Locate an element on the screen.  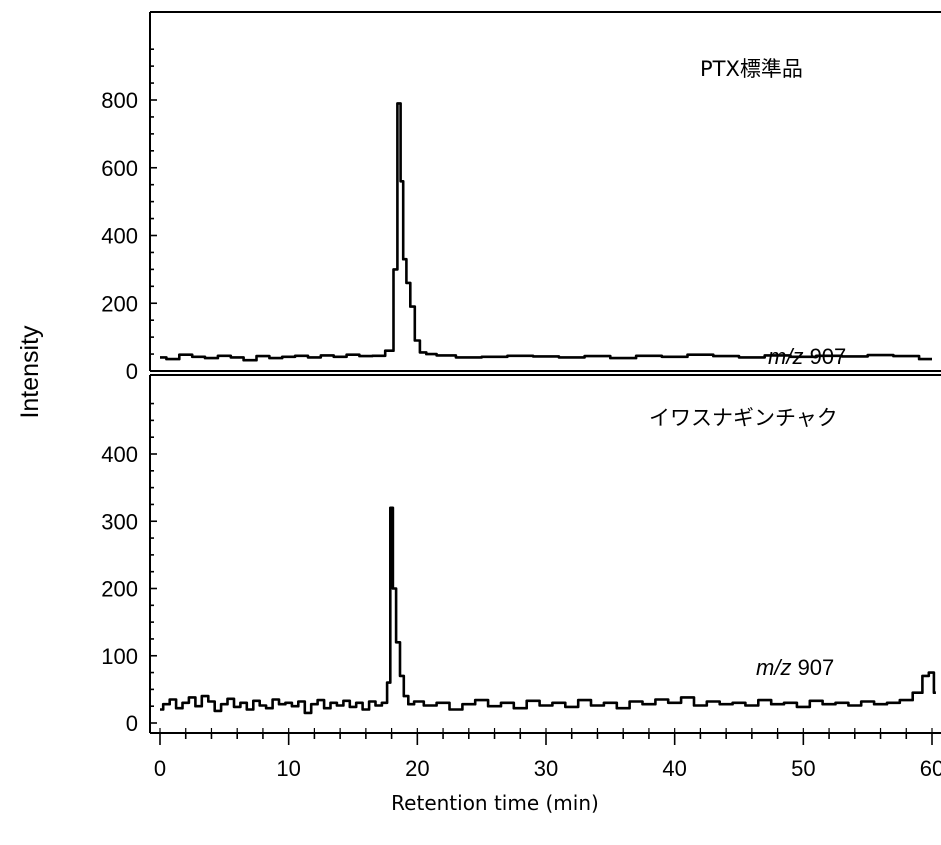
x-axis-label: Retention time (min) is located at coordinates (495, 803).